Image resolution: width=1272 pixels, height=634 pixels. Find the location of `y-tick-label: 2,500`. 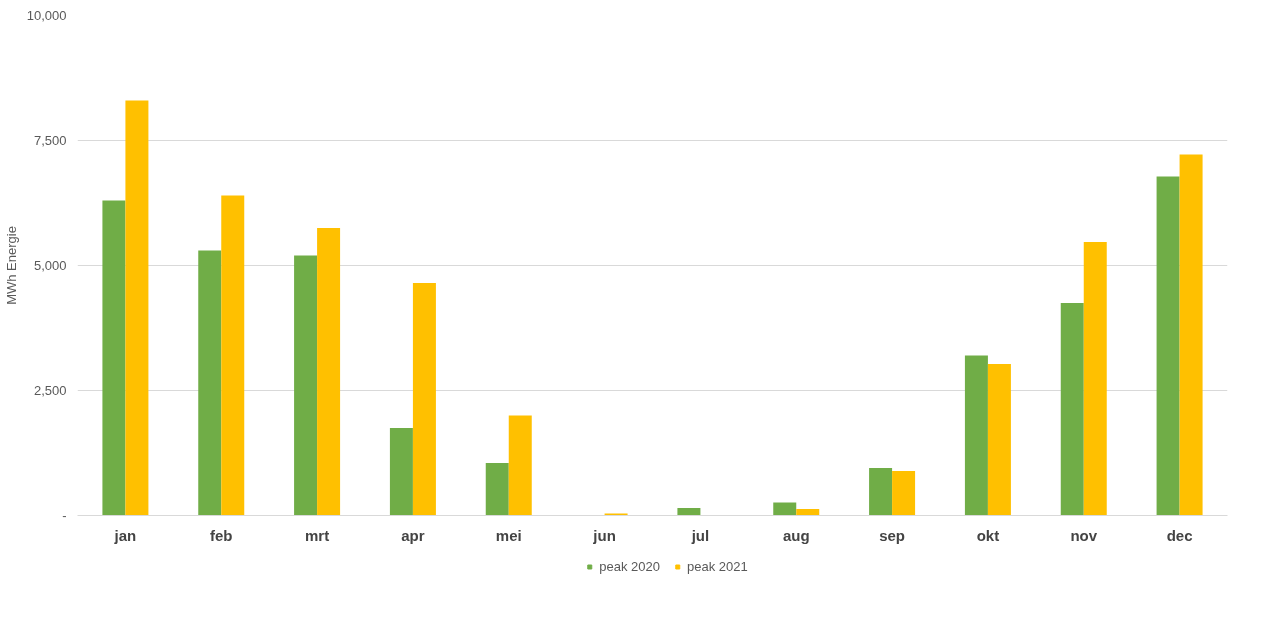

y-tick-label: 2,500 is located at coordinates (50, 390).